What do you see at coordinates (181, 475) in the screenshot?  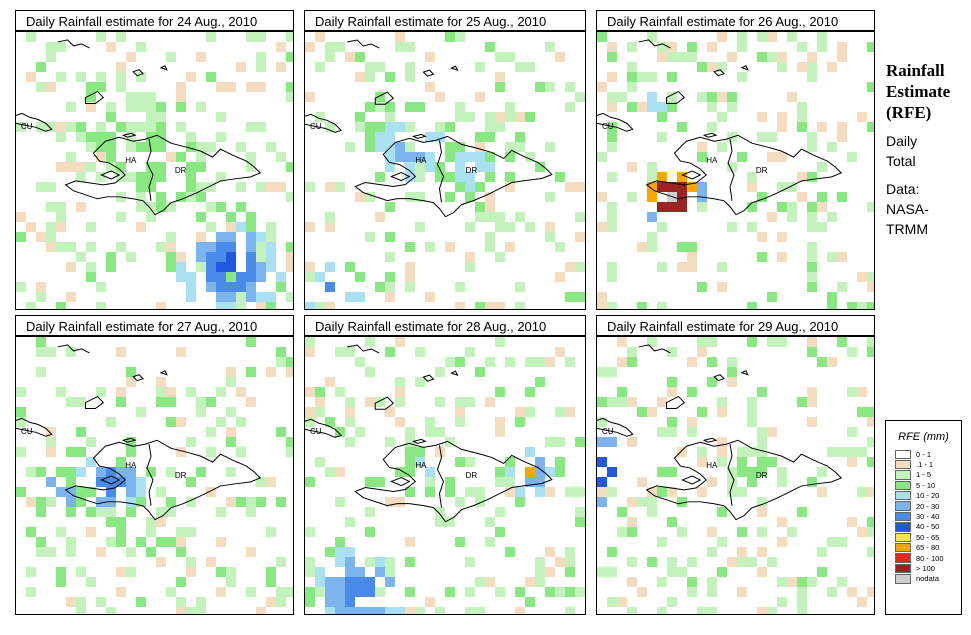 I see `country-label-dominican_republic: DR` at bounding box center [181, 475].